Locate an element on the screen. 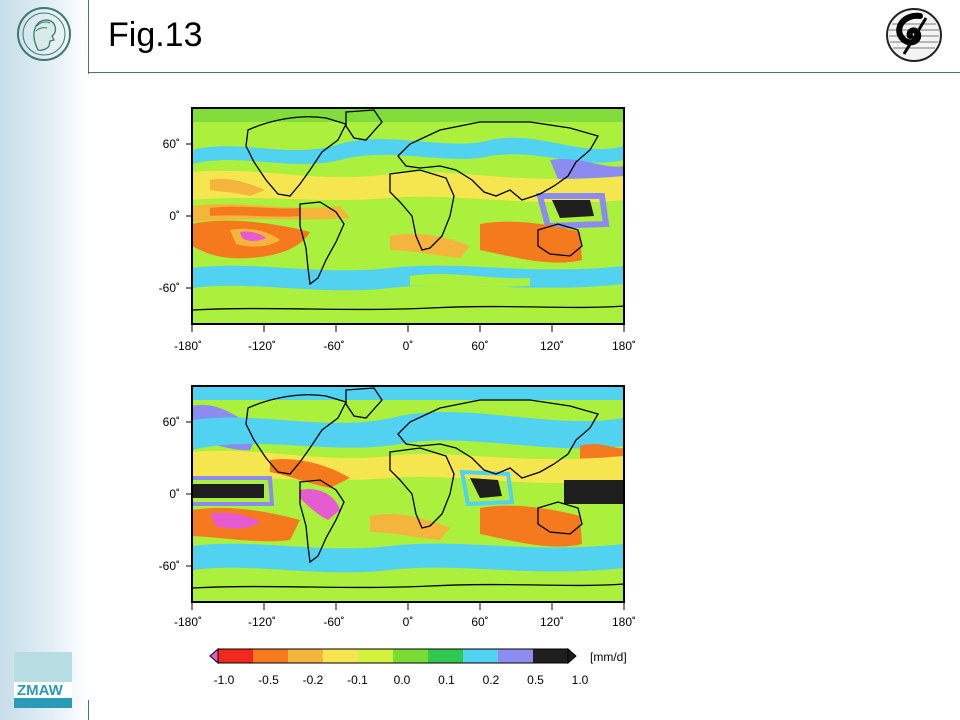 Image resolution: width=960 pixels, height=720 pixels. colorbar-tick-label: -0.5 is located at coordinates (268, 680).